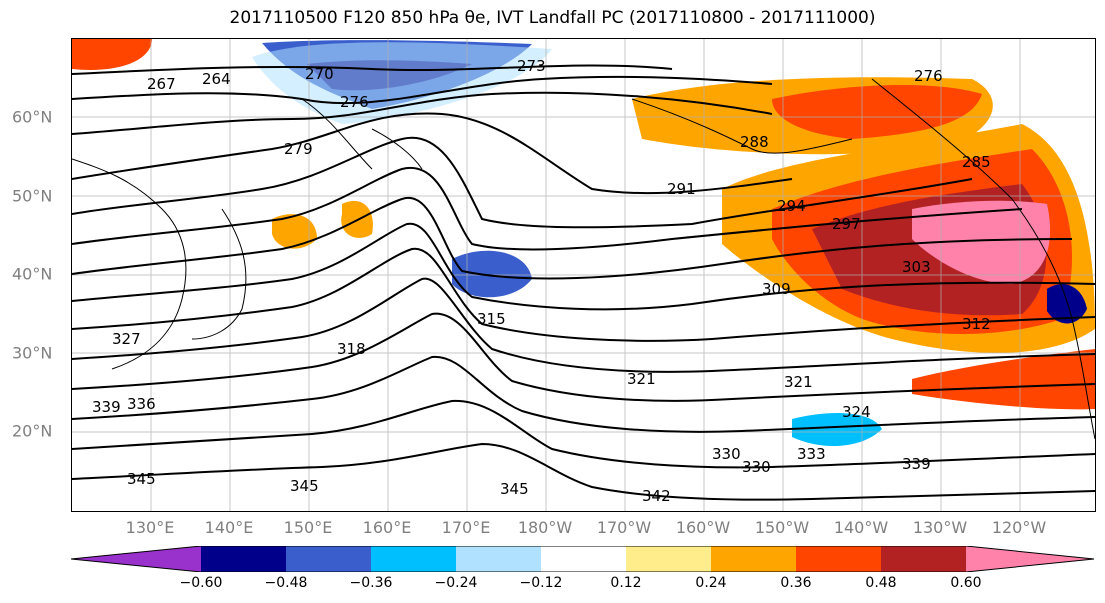  I want to click on lat-label-20N: 20°N, so click(32, 431).